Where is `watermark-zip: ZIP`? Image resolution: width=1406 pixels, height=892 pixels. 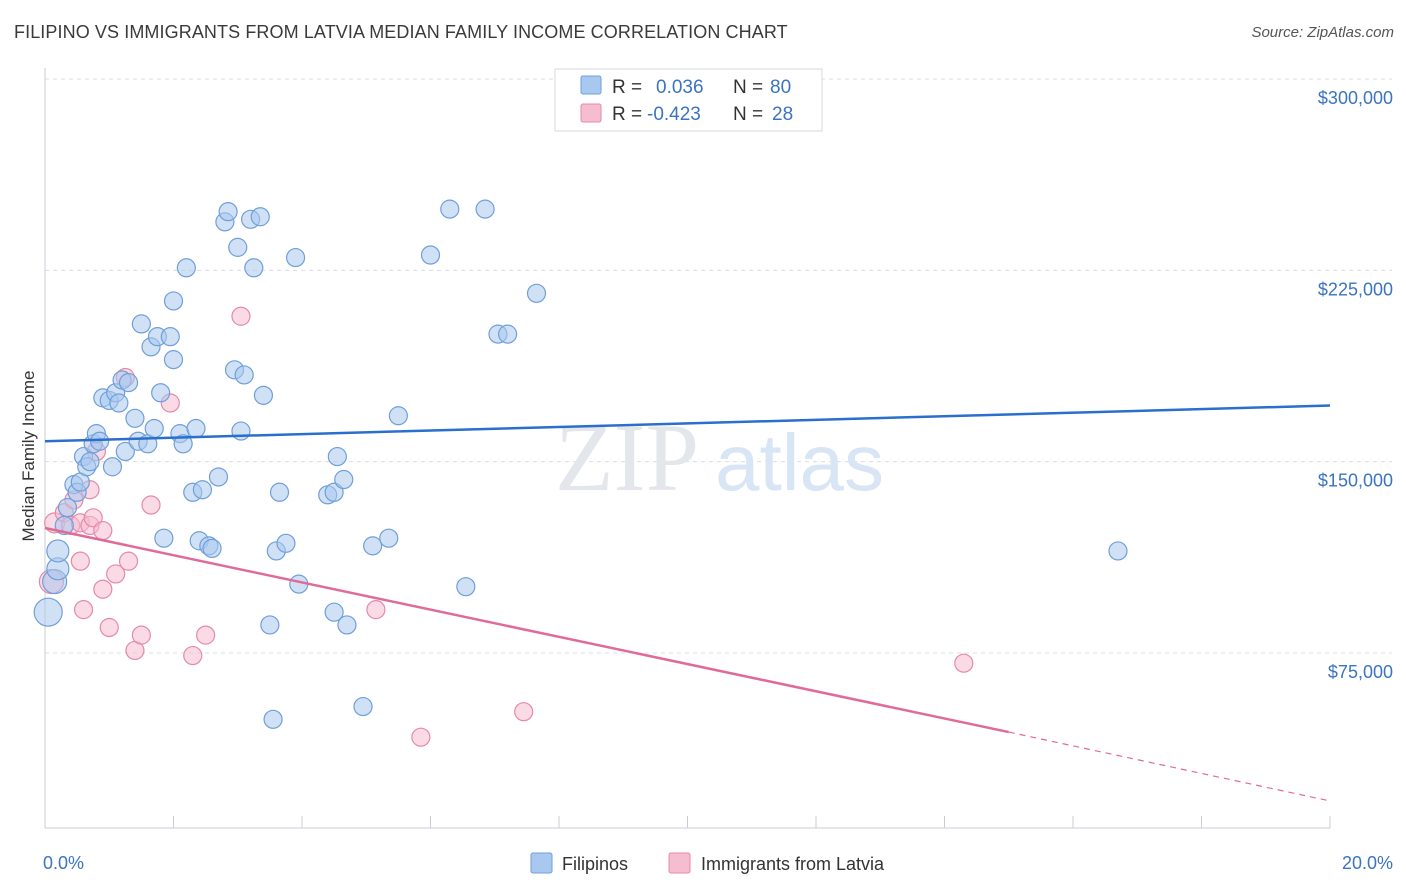 watermark-zip: ZIP is located at coordinates (627, 457).